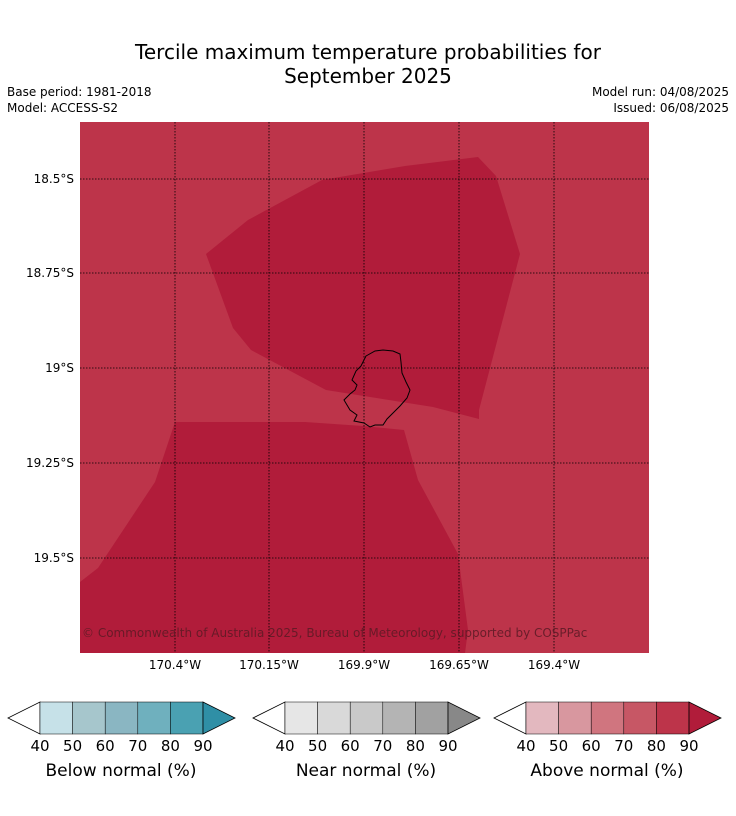 This screenshot has height=816, width=736. I want to click on chart-title-line2: September 2025, so click(368, 76).